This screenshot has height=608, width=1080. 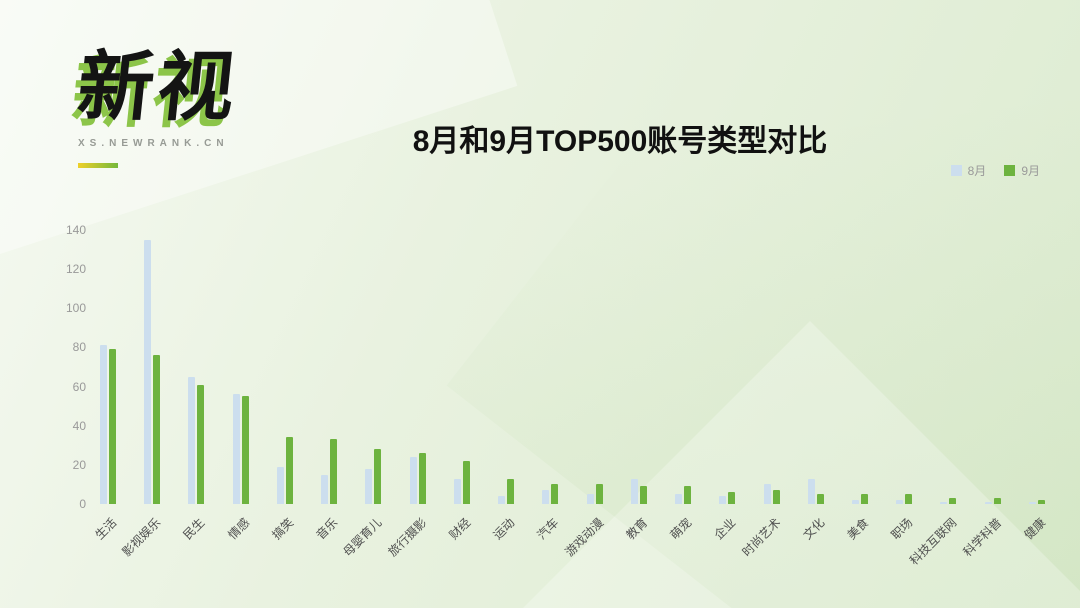 What do you see at coordinates (98, 165) in the screenshot?
I see `brand-accent-bar` at bounding box center [98, 165].